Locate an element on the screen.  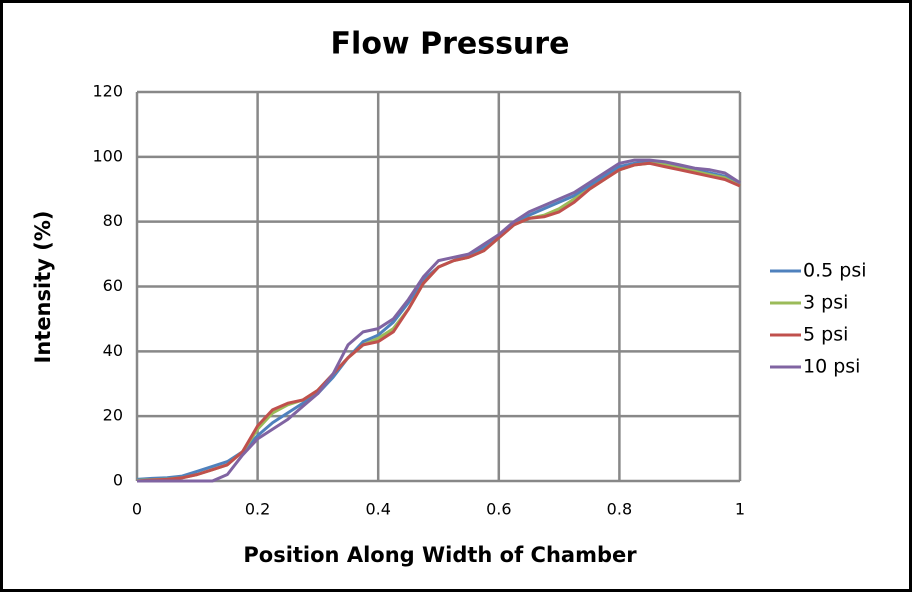
x-axis-title: Position Along Width of Chamber is located at coordinates (440, 555).